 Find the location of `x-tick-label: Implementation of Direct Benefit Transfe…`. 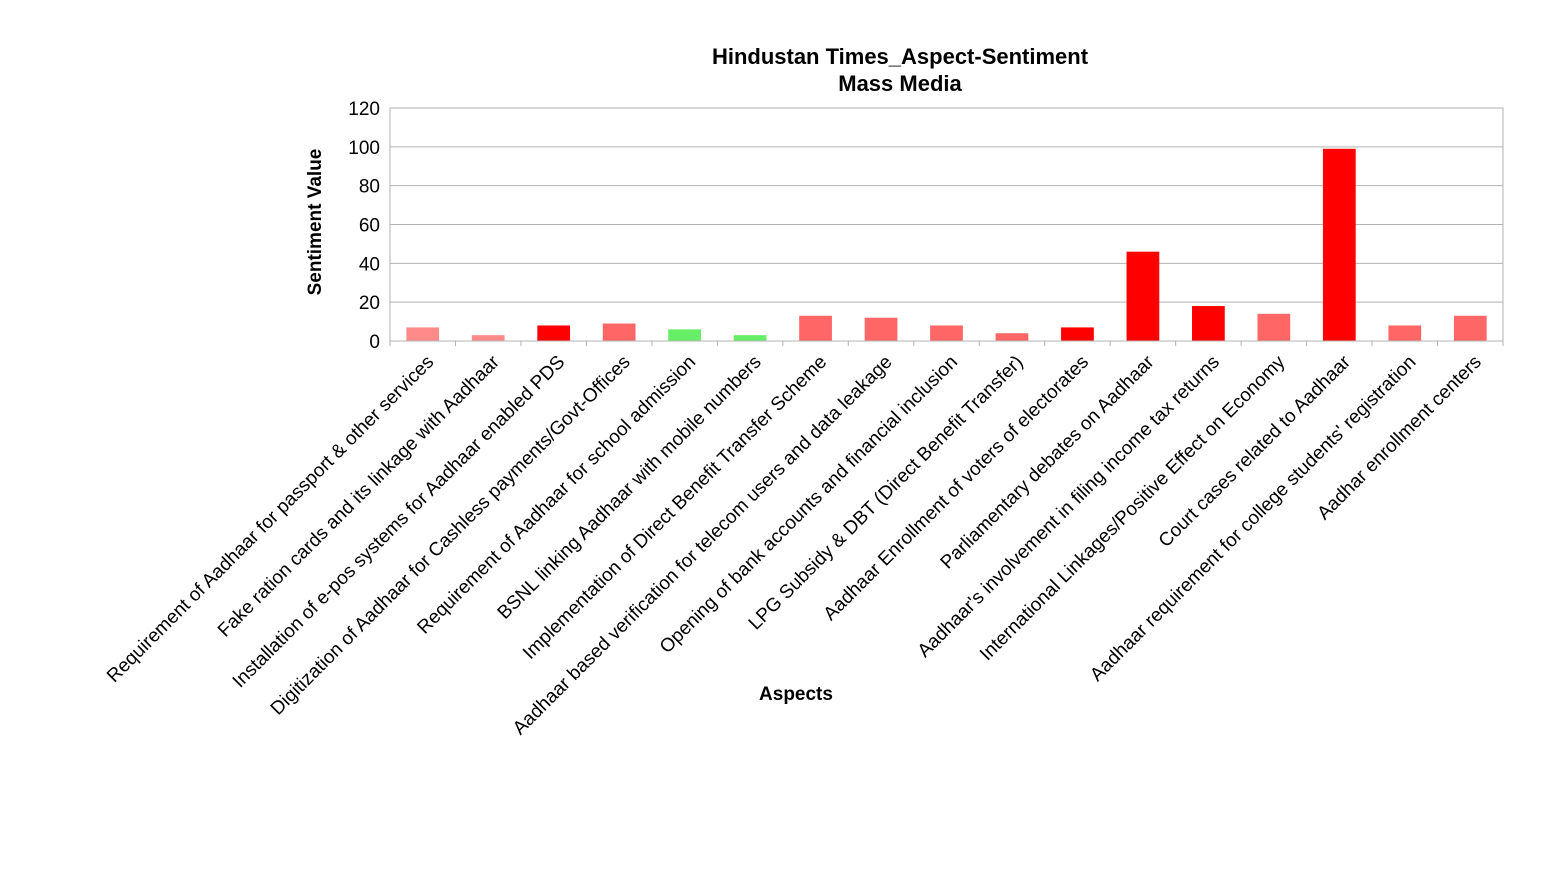

x-tick-label: Implementation of Direct Benefit Transfe… is located at coordinates (675, 508).